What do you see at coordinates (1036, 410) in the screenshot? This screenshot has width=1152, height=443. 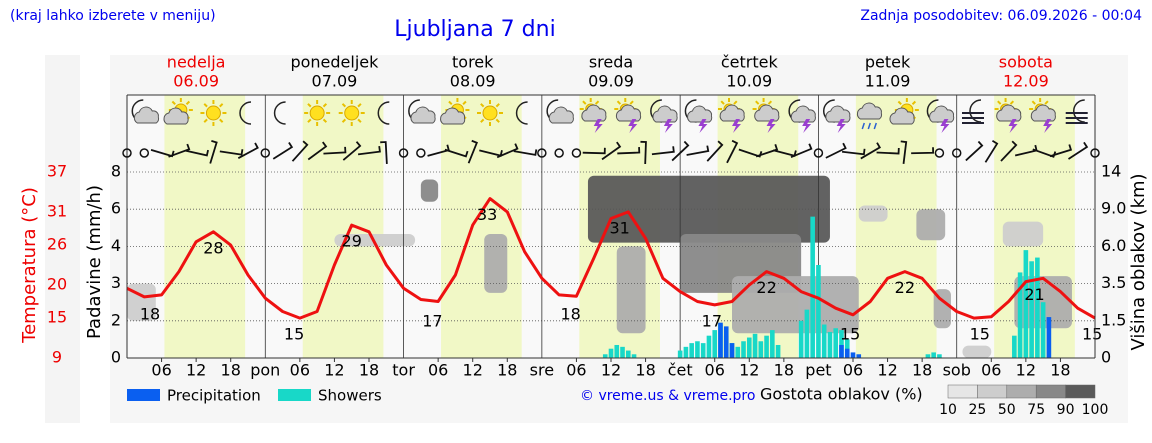 I see `cloud-legend-tick: 75` at bounding box center [1036, 410].